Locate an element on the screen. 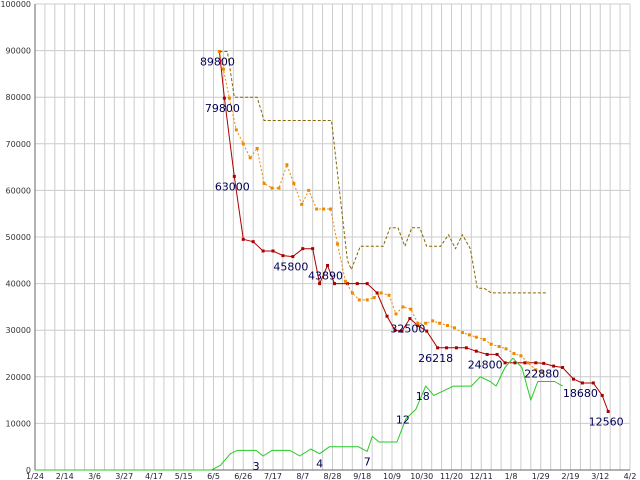 This screenshot has width=640, height=480. y-tick-label: 60000 is located at coordinates (18, 190).